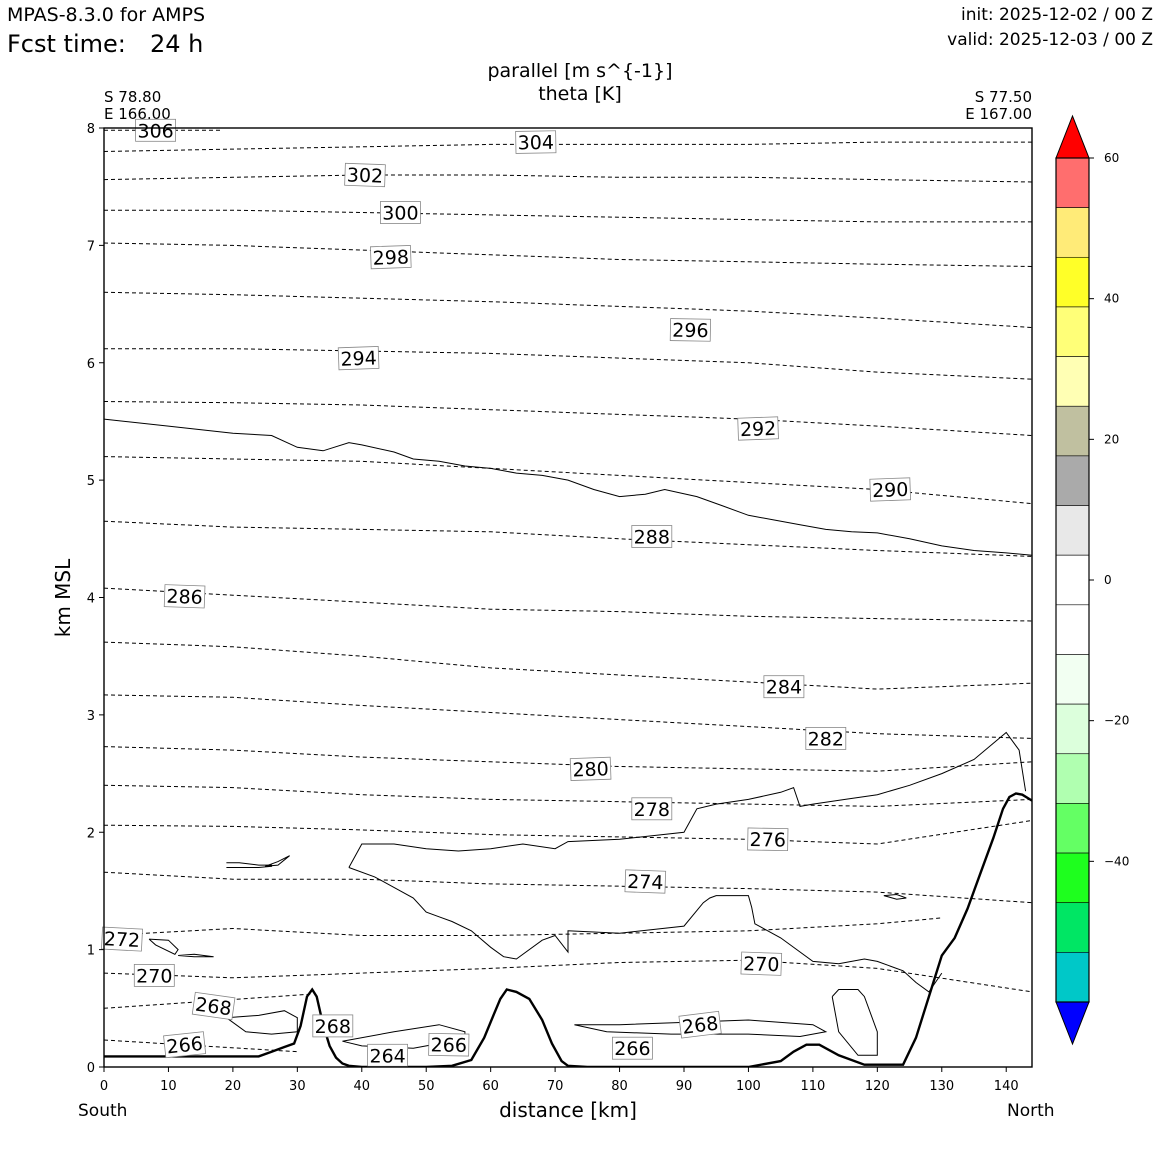 The height and width of the screenshot is (1160, 1160). Describe the element at coordinates (91, 1068) in the screenshot. I see `y-tick-label: 0` at that location.